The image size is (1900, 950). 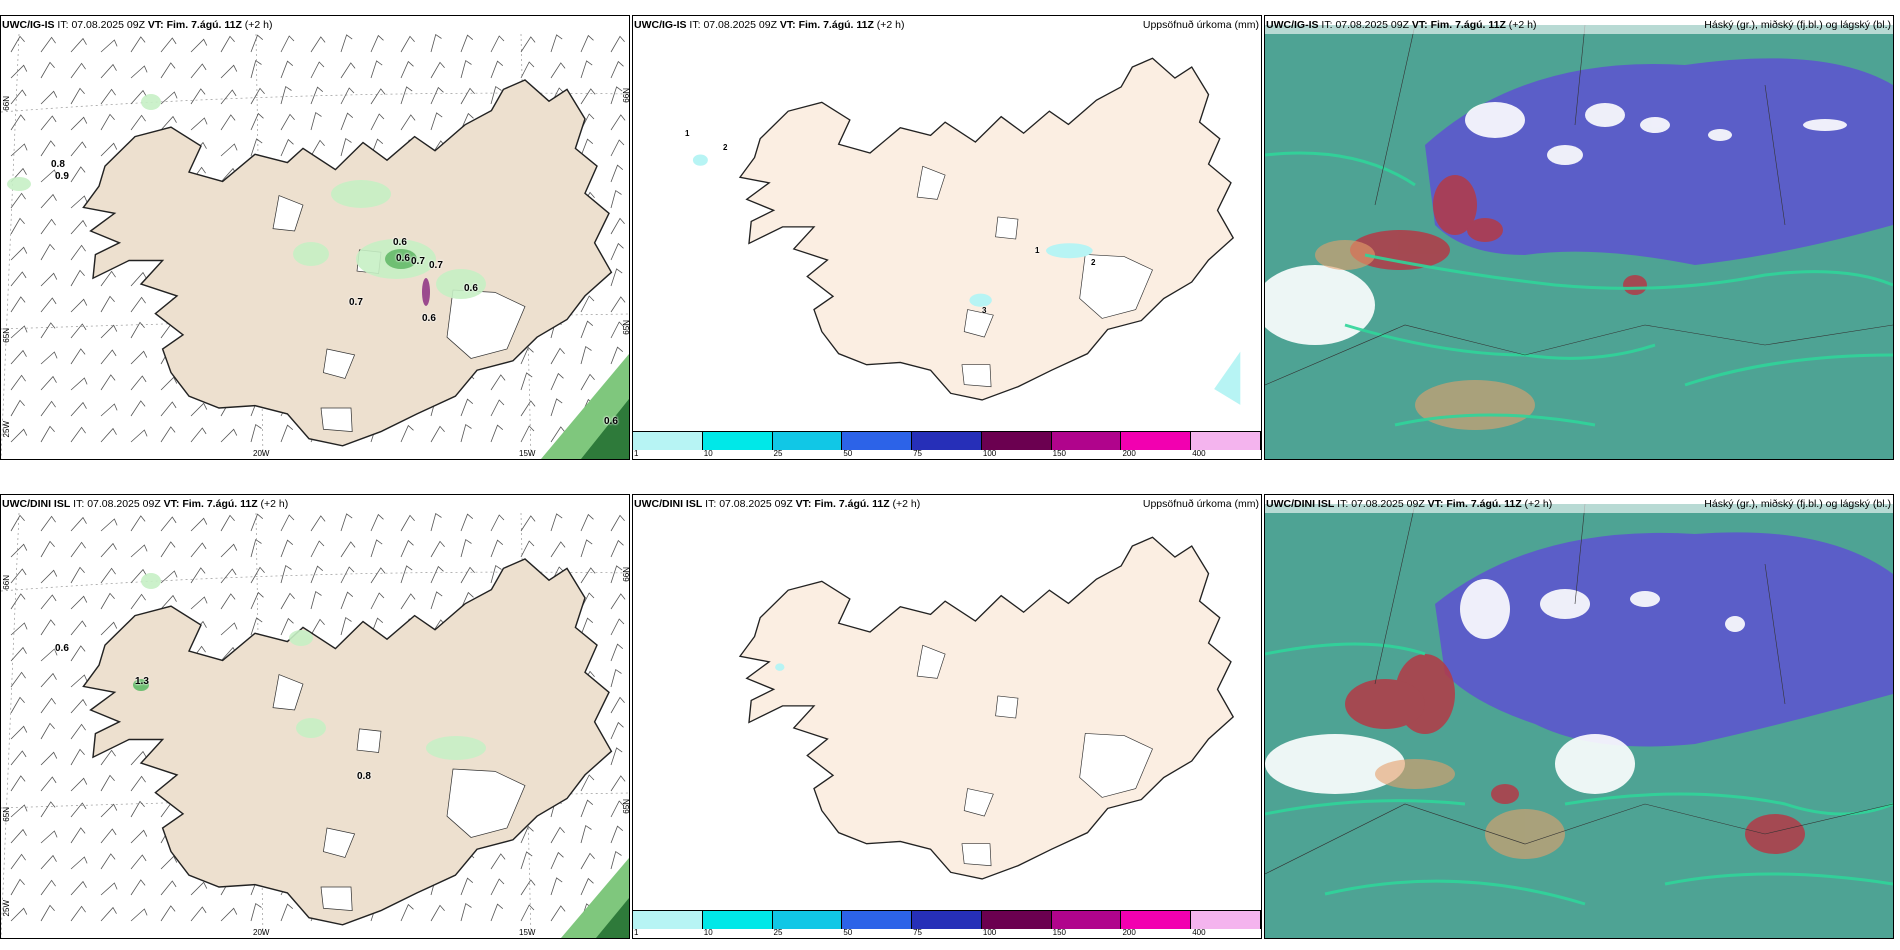 I want to click on model-name: UWC/DINI ISL, so click(x=668, y=504).